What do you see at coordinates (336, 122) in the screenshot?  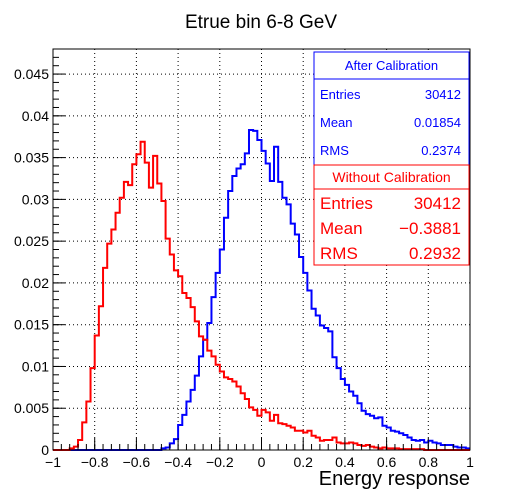 I see `stats-after-mean-label: Mean` at bounding box center [336, 122].